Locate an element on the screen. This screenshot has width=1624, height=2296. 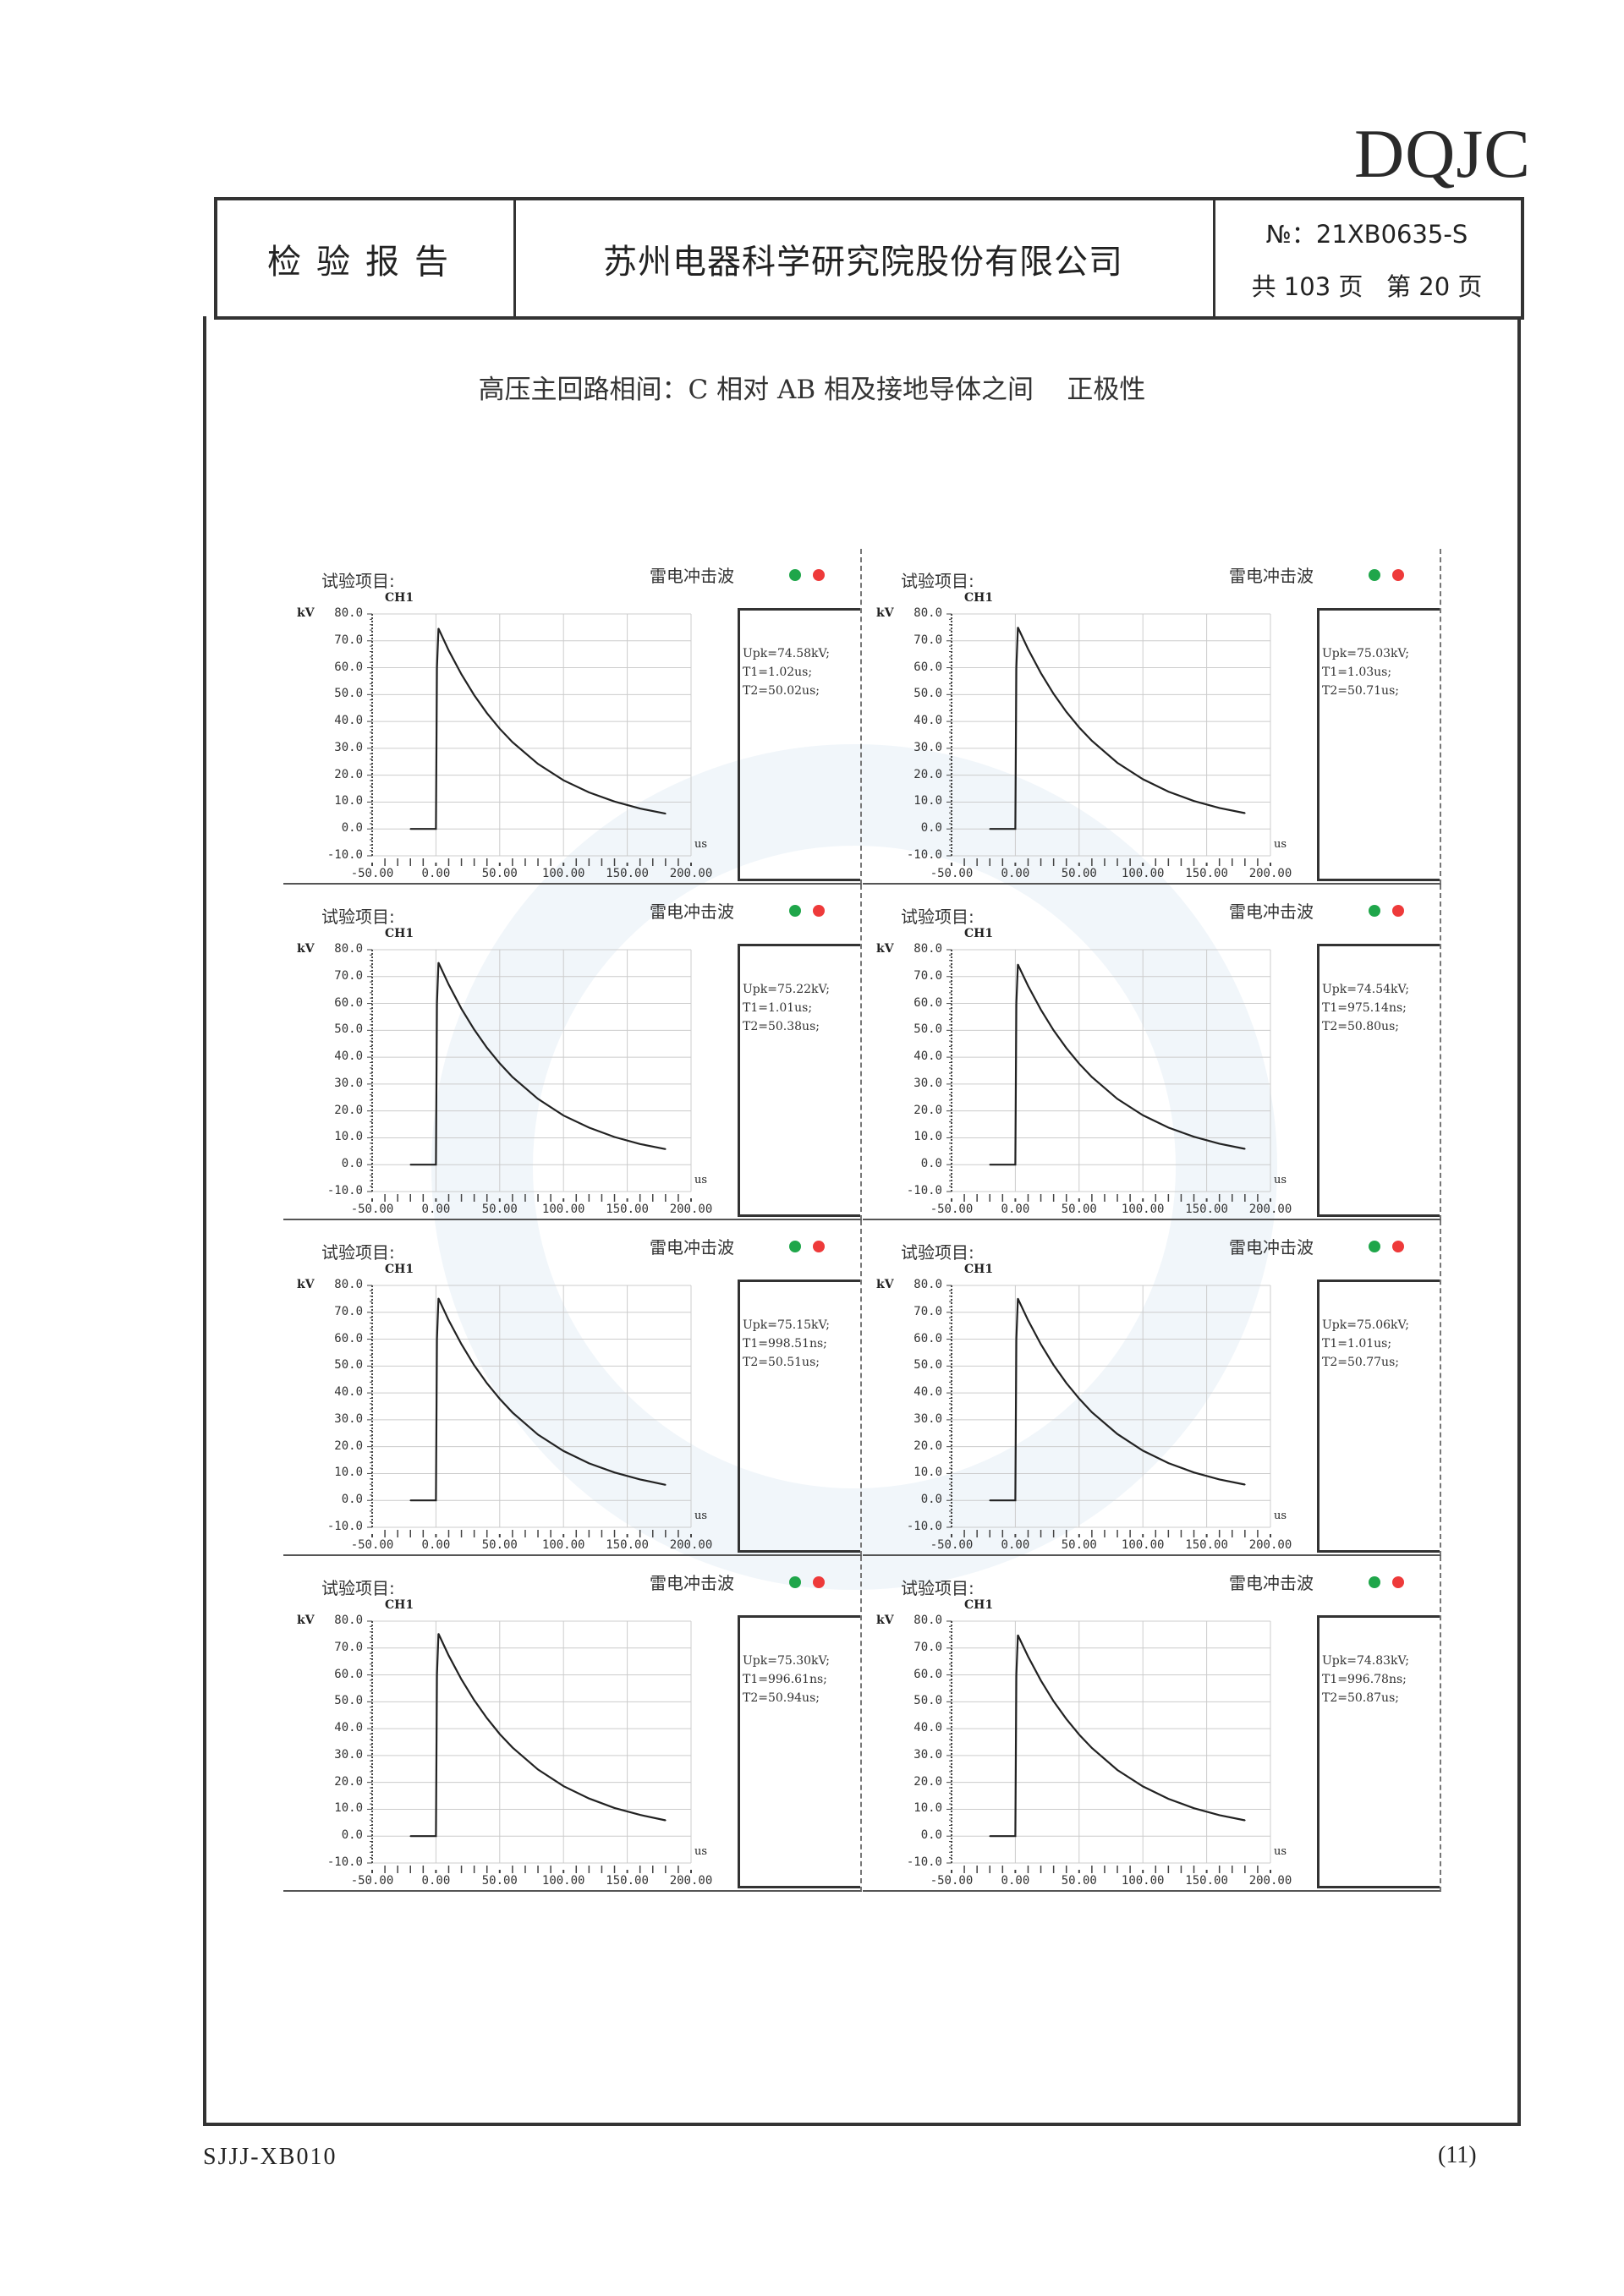
readout-box: Upk=74.83kV; T1=996.78ns; T2=50.87us; is located at coordinates (1379, 1752).